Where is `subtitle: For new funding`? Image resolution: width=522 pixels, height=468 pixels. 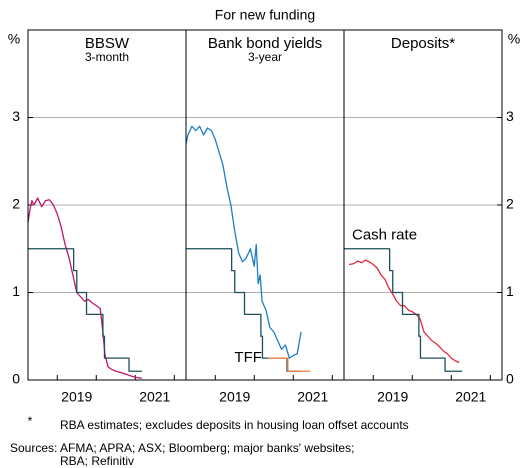
subtitle: For new funding is located at coordinates (265, 15).